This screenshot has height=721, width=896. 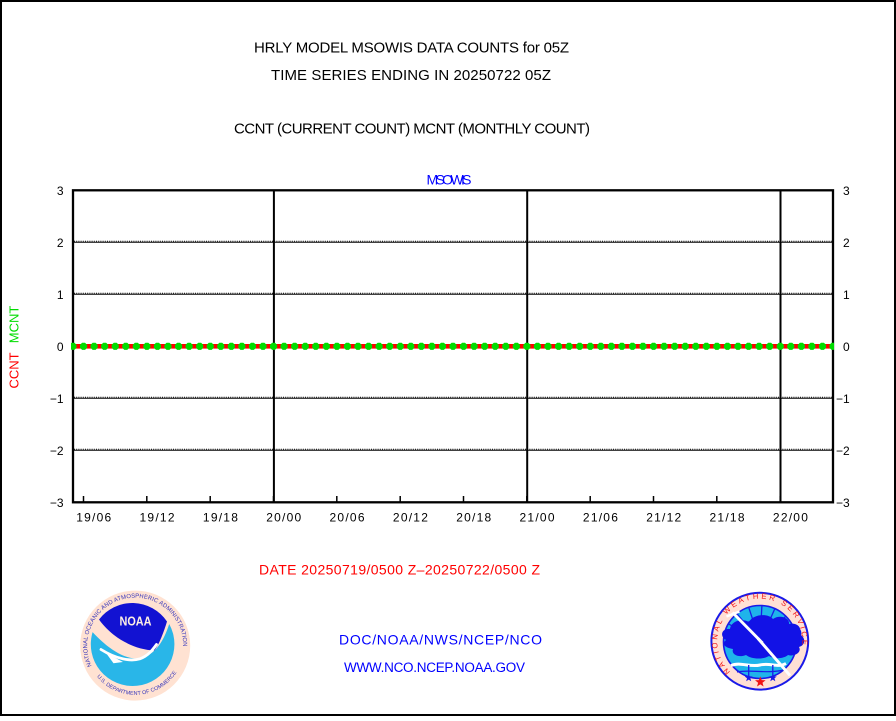 What do you see at coordinates (14, 370) in the screenshot?
I see `svg-text: CCNT` at bounding box center [14, 370].